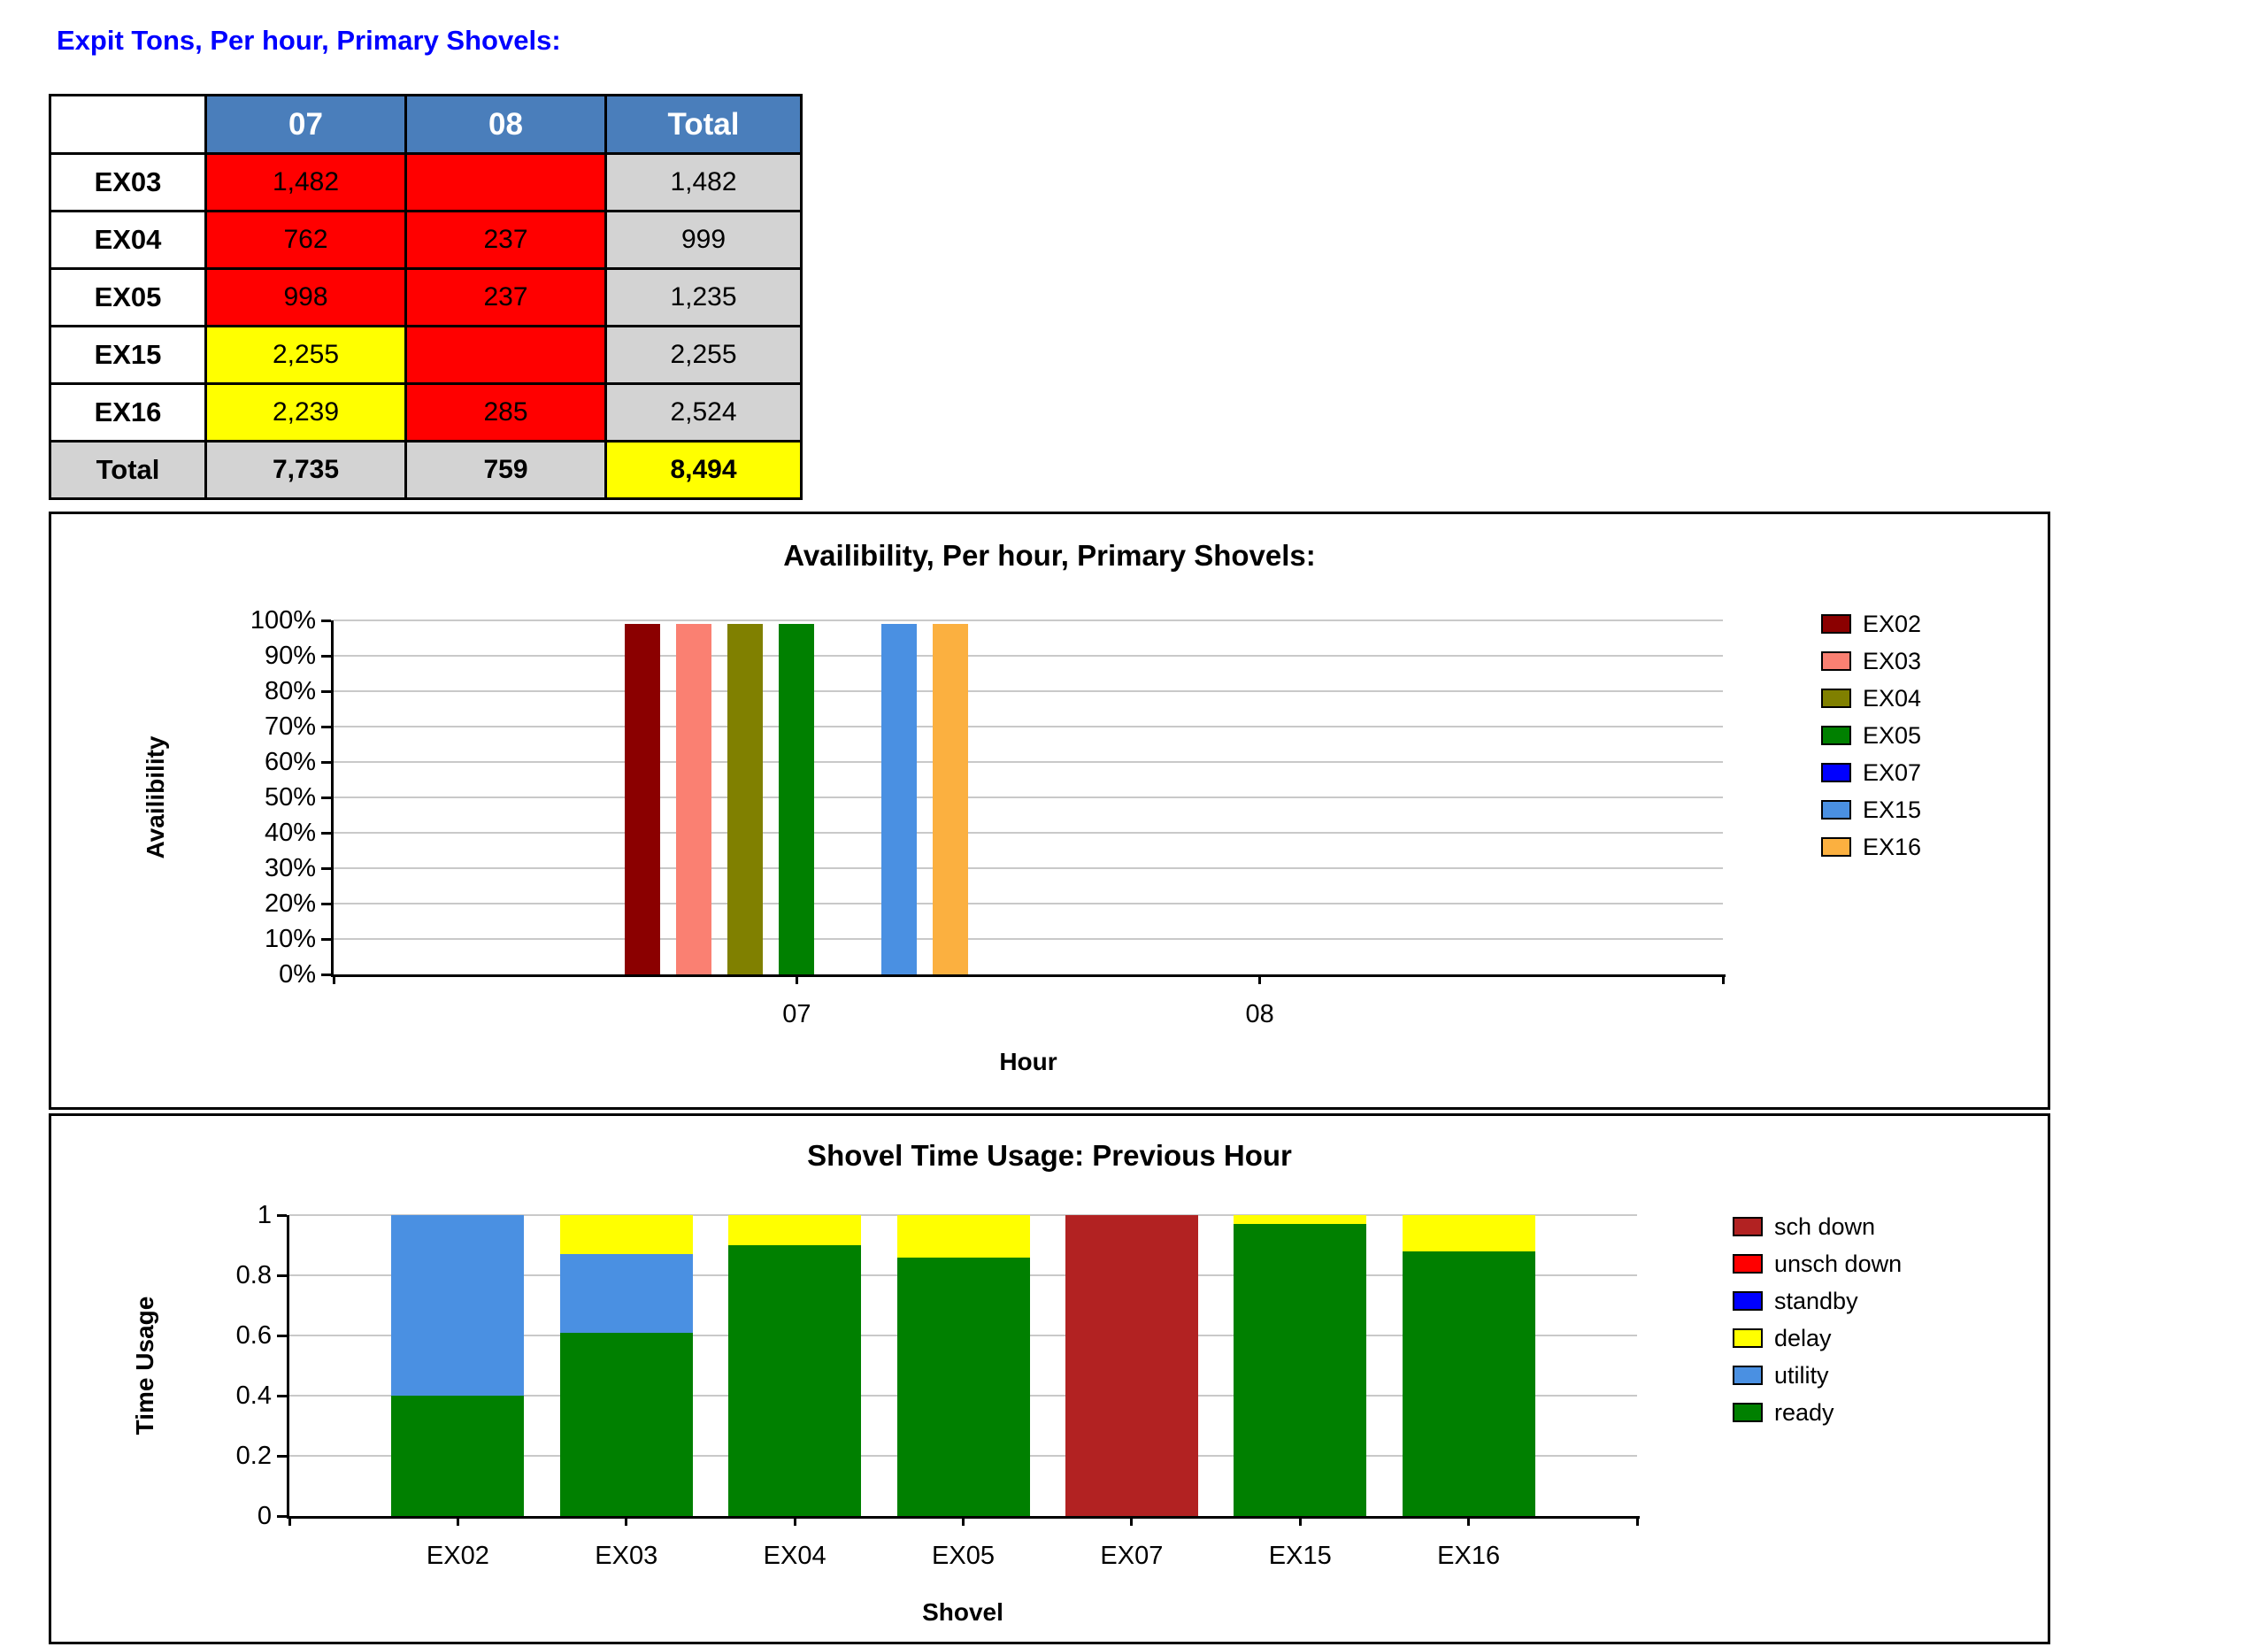 This screenshot has width=2268, height=1647. I want to click on y-tick-label: 0, so click(264, 1516).